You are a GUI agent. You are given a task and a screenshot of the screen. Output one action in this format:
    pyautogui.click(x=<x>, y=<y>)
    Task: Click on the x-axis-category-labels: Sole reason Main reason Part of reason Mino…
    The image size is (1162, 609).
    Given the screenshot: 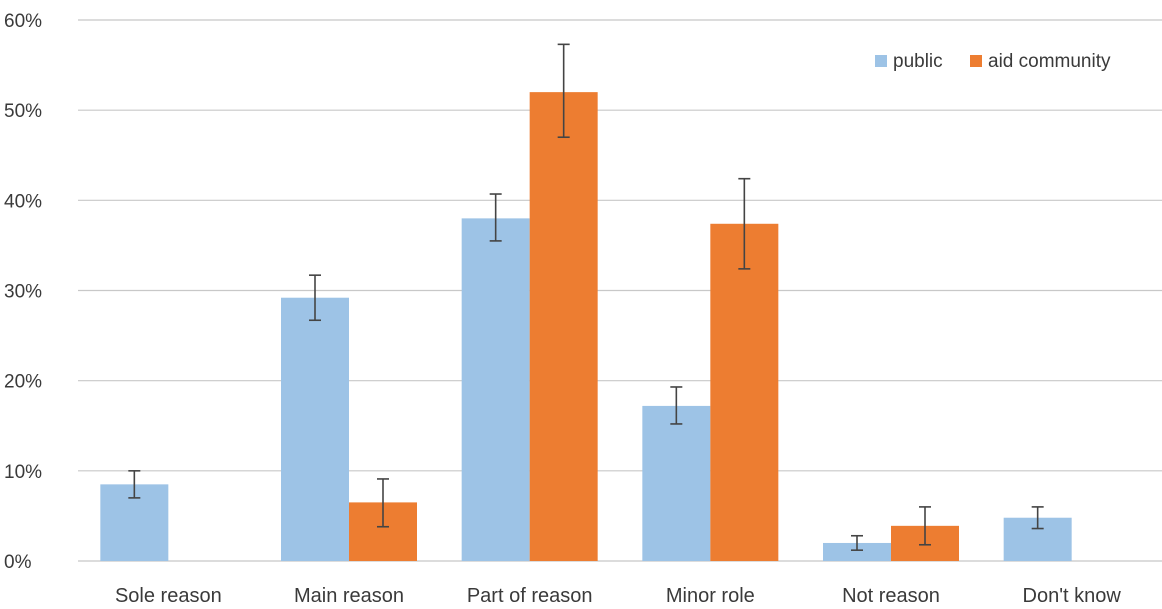 What is the action you would take?
    pyautogui.click(x=618, y=596)
    